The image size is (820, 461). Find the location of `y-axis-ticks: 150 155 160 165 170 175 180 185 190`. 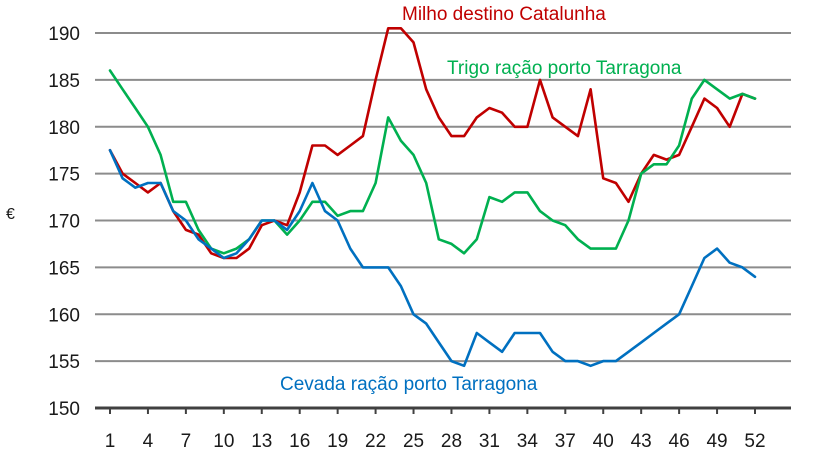

y-axis-ticks: 150 155 160 165 170 175 180 185 190 is located at coordinates (64, 222).